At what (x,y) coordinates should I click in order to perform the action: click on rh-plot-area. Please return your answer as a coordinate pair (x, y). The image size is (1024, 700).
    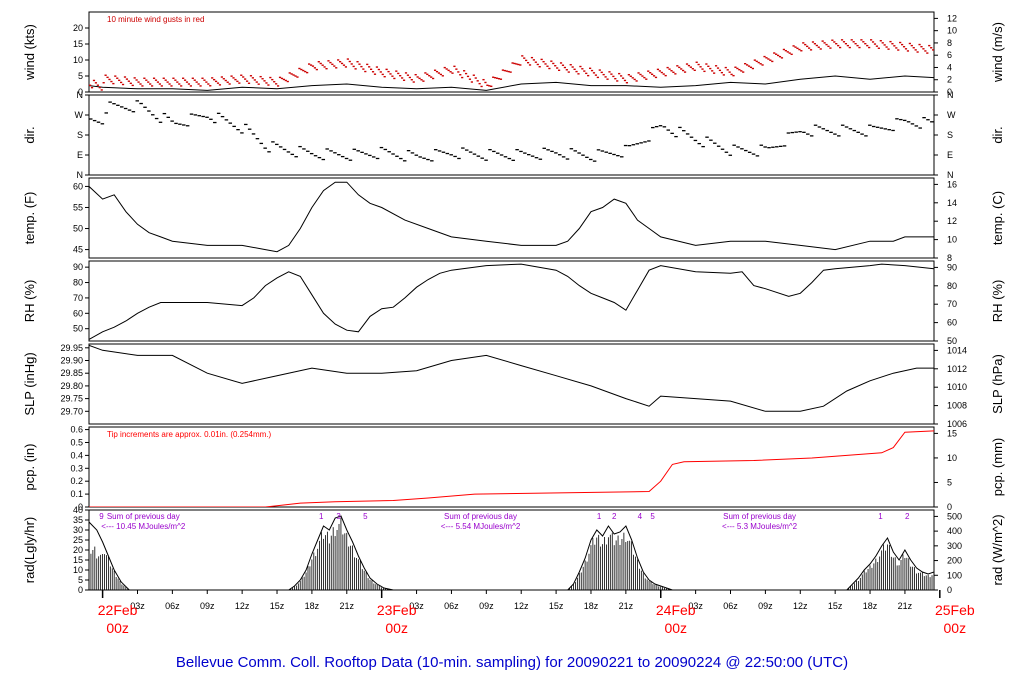
    Looking at the image, I should click on (511, 301).